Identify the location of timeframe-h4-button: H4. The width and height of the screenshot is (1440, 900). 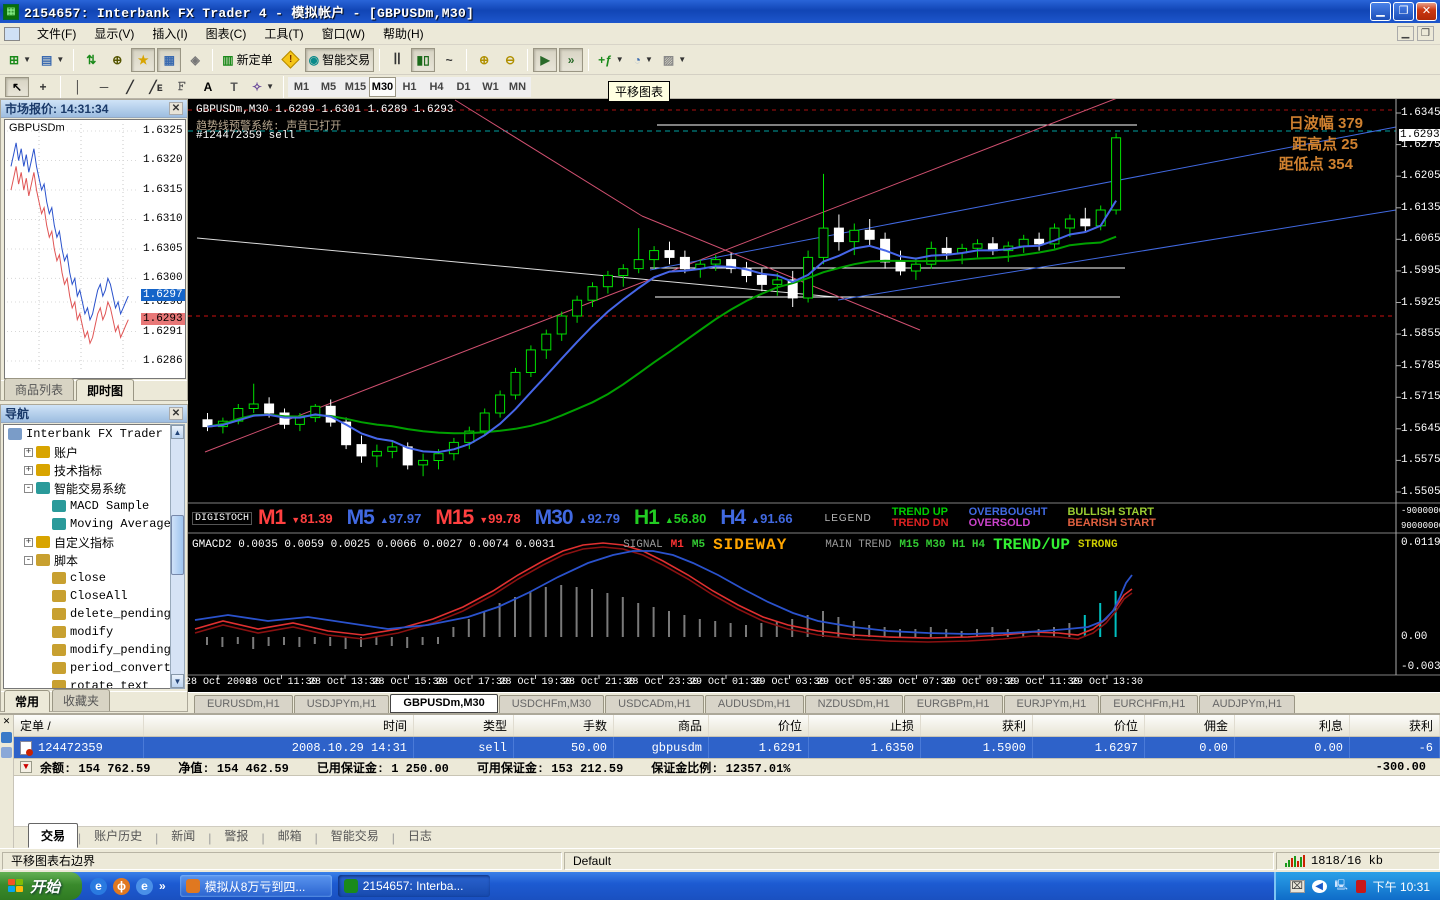
(436, 86).